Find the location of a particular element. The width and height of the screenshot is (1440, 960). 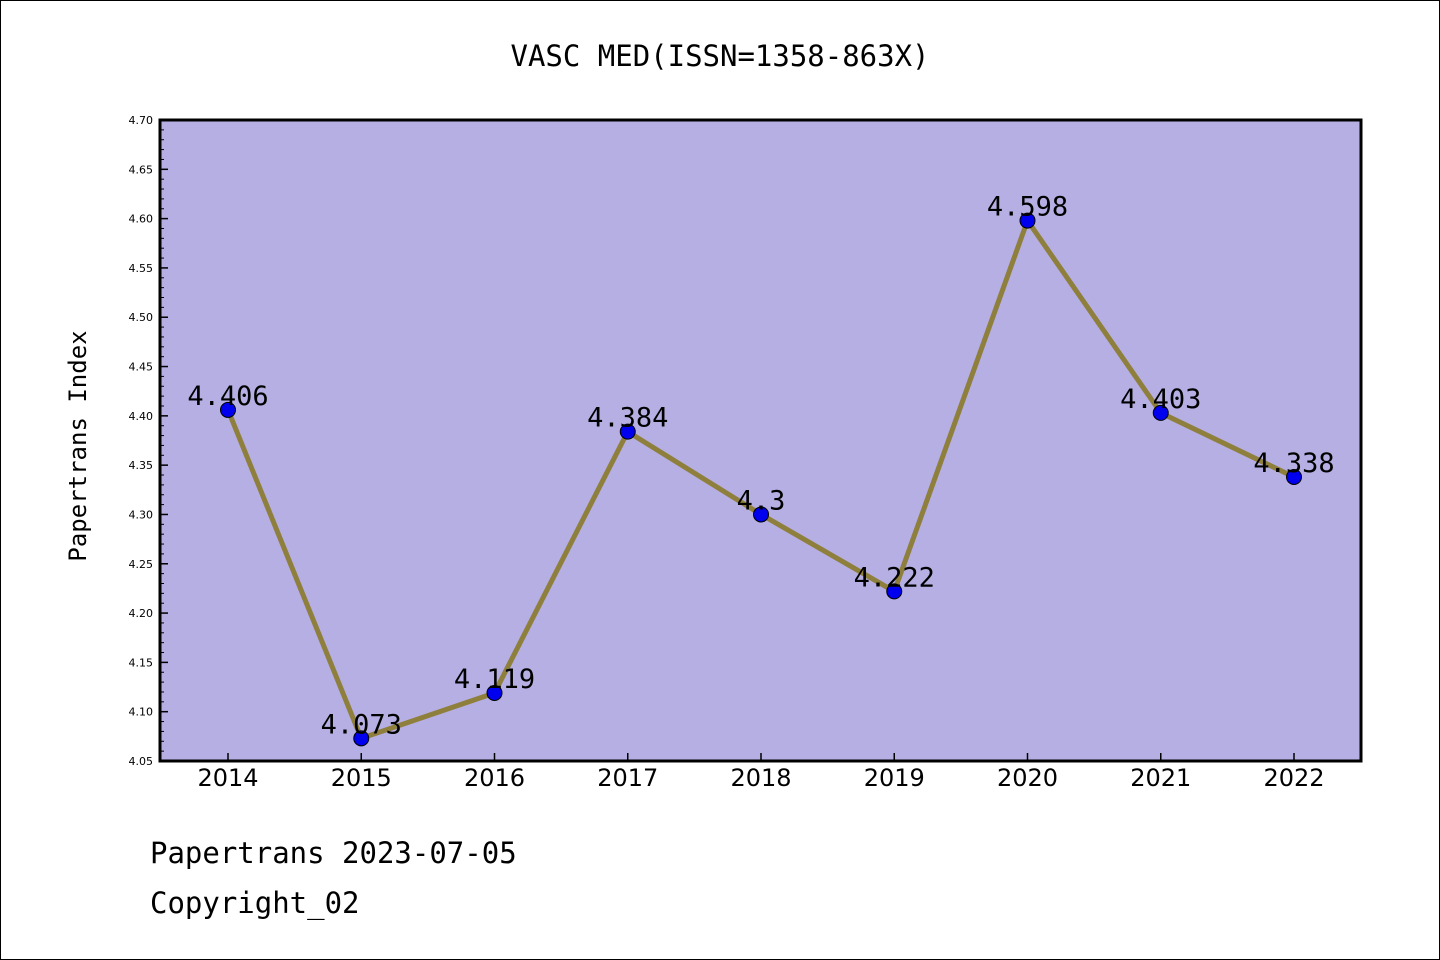

x-tick-label: 2022 is located at coordinates (1293, 778).